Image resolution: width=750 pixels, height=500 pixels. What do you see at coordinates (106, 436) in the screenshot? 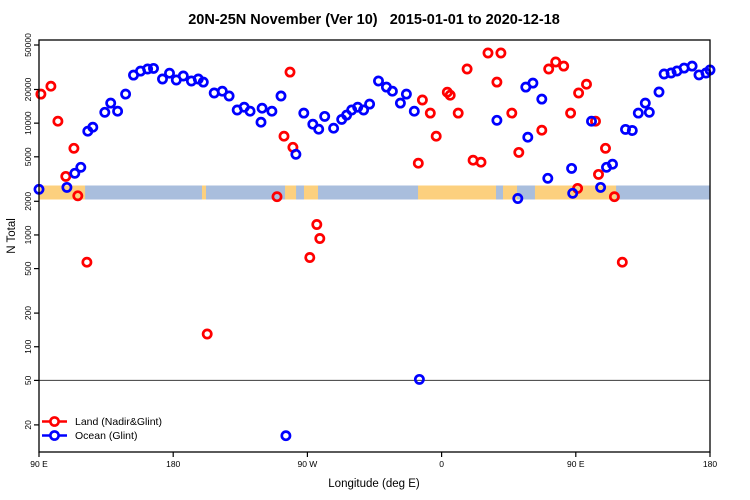
I see `legend-ocean-label: Ocean (Glint)` at bounding box center [106, 436].